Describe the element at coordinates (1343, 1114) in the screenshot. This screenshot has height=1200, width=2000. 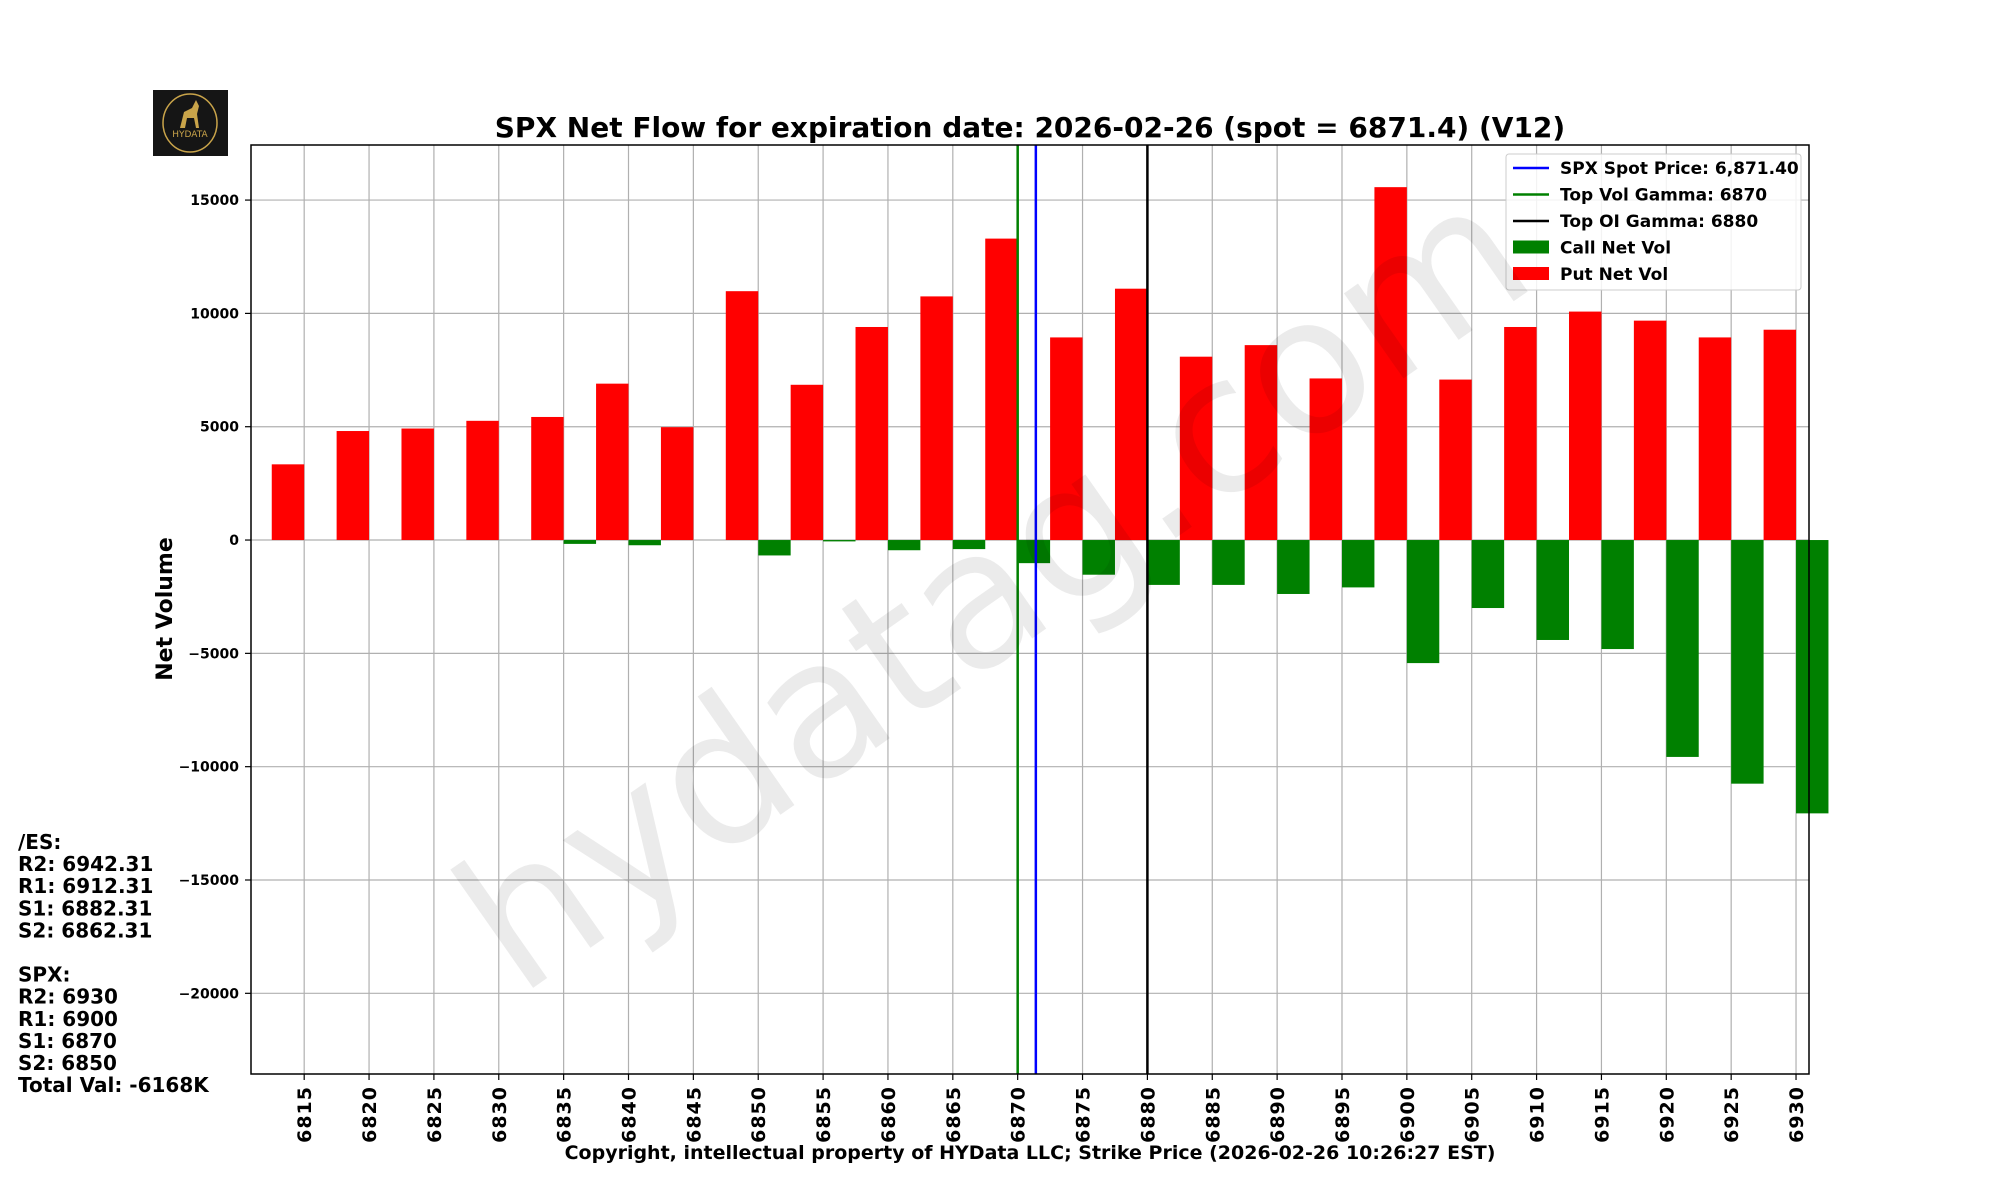
I see `x-tick-label: 6895` at that location.